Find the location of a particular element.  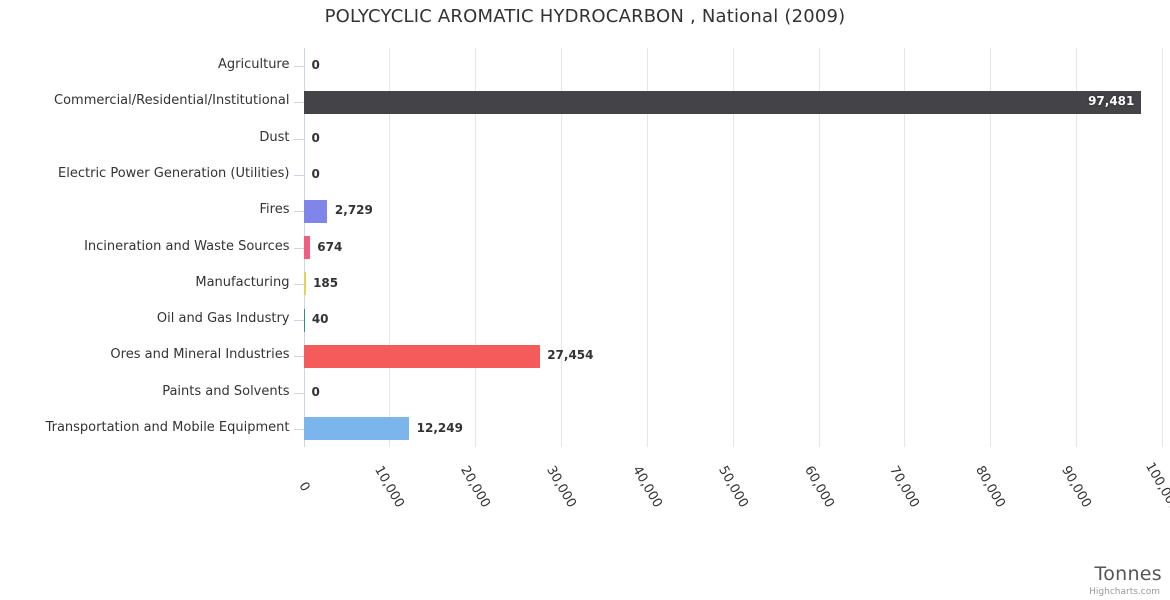

bar-manufacturing is located at coordinates (305, 284).